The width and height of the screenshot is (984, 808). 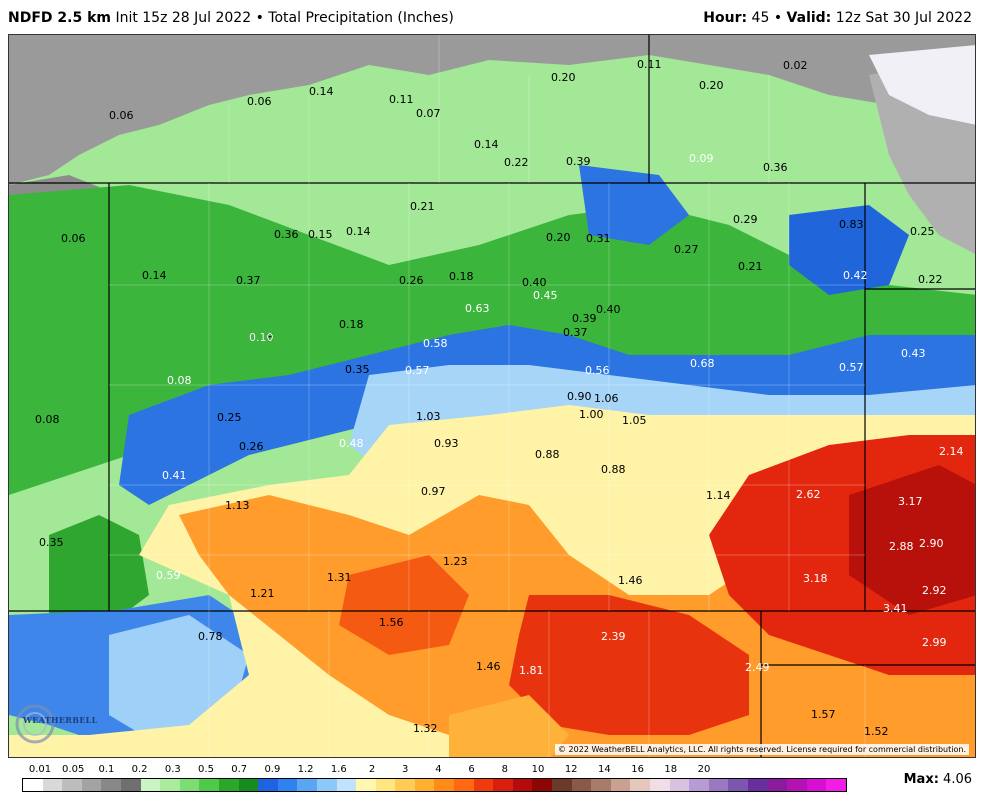 I want to click on precip-value-label: 0.02, so click(x=795, y=65).